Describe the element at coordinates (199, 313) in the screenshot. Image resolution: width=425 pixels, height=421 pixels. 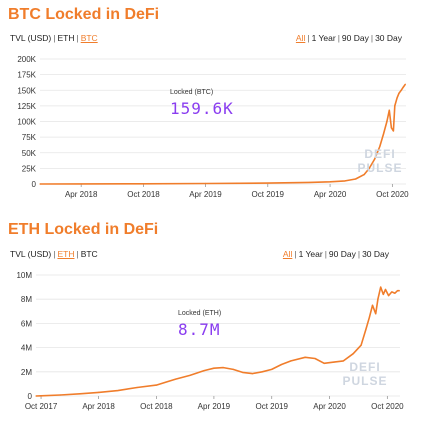
I see `annotation-label: Locked (ETH)` at that location.